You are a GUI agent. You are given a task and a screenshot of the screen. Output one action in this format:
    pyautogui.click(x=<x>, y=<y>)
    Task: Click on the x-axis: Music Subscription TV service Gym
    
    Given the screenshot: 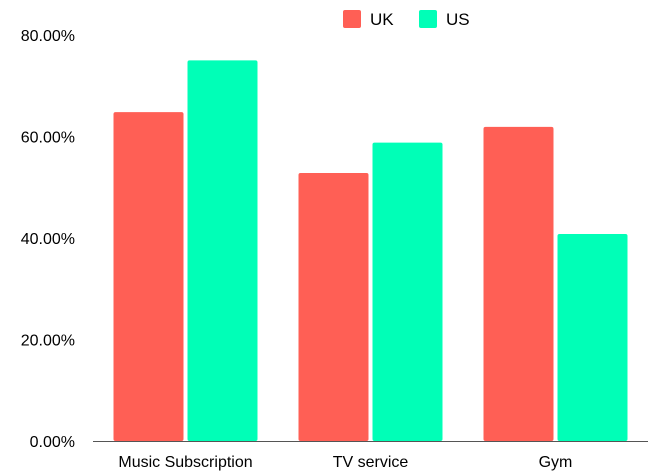 What is the action you would take?
    pyautogui.click(x=345, y=462)
    